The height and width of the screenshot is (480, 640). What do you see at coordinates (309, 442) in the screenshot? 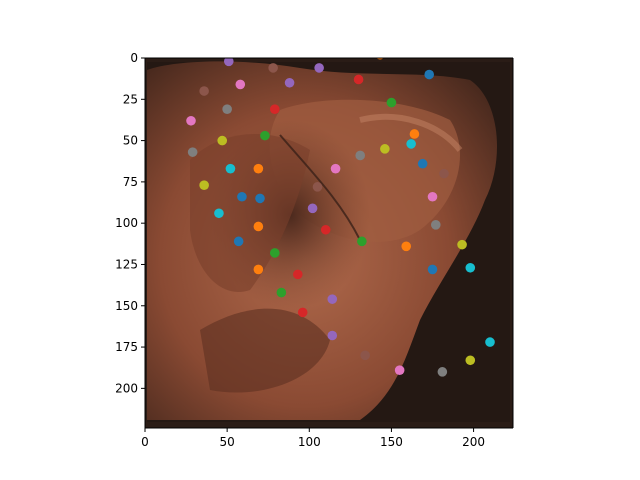
I see `x-tick-label: 100` at bounding box center [309, 442].